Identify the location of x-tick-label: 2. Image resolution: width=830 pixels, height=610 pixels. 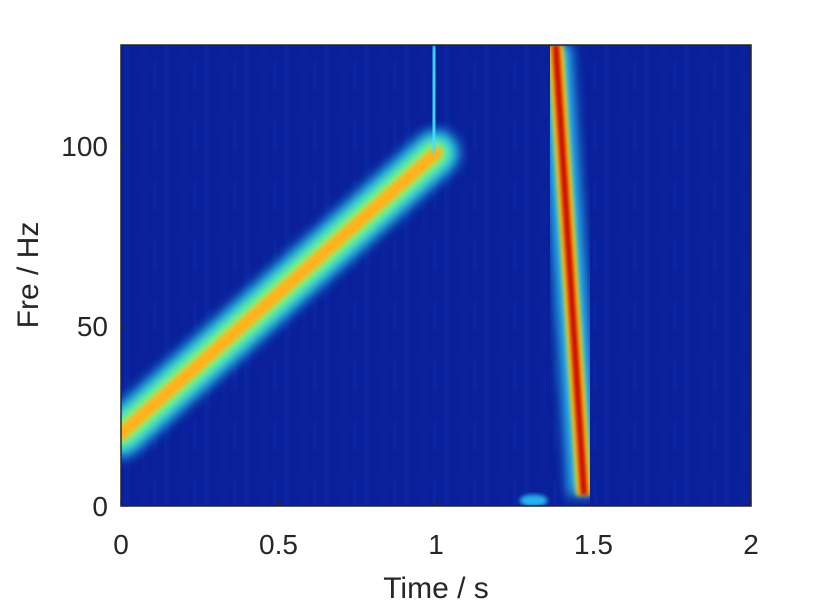
(751, 544).